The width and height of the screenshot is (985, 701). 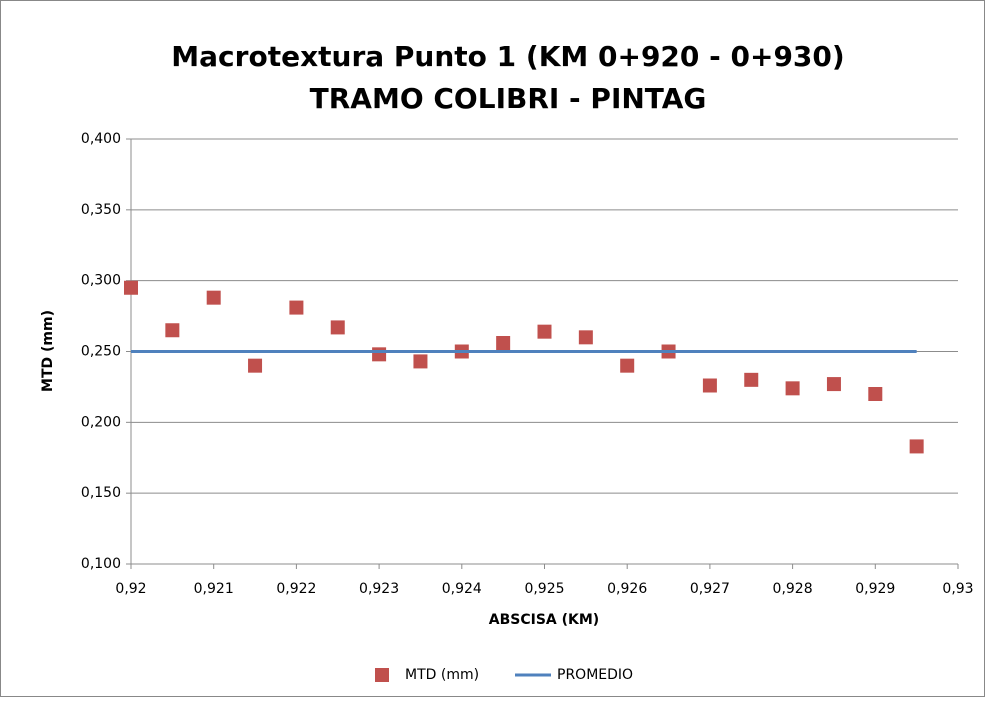 What do you see at coordinates (710, 589) in the screenshot?
I see `x-tick-label: 0,927` at bounding box center [710, 589].